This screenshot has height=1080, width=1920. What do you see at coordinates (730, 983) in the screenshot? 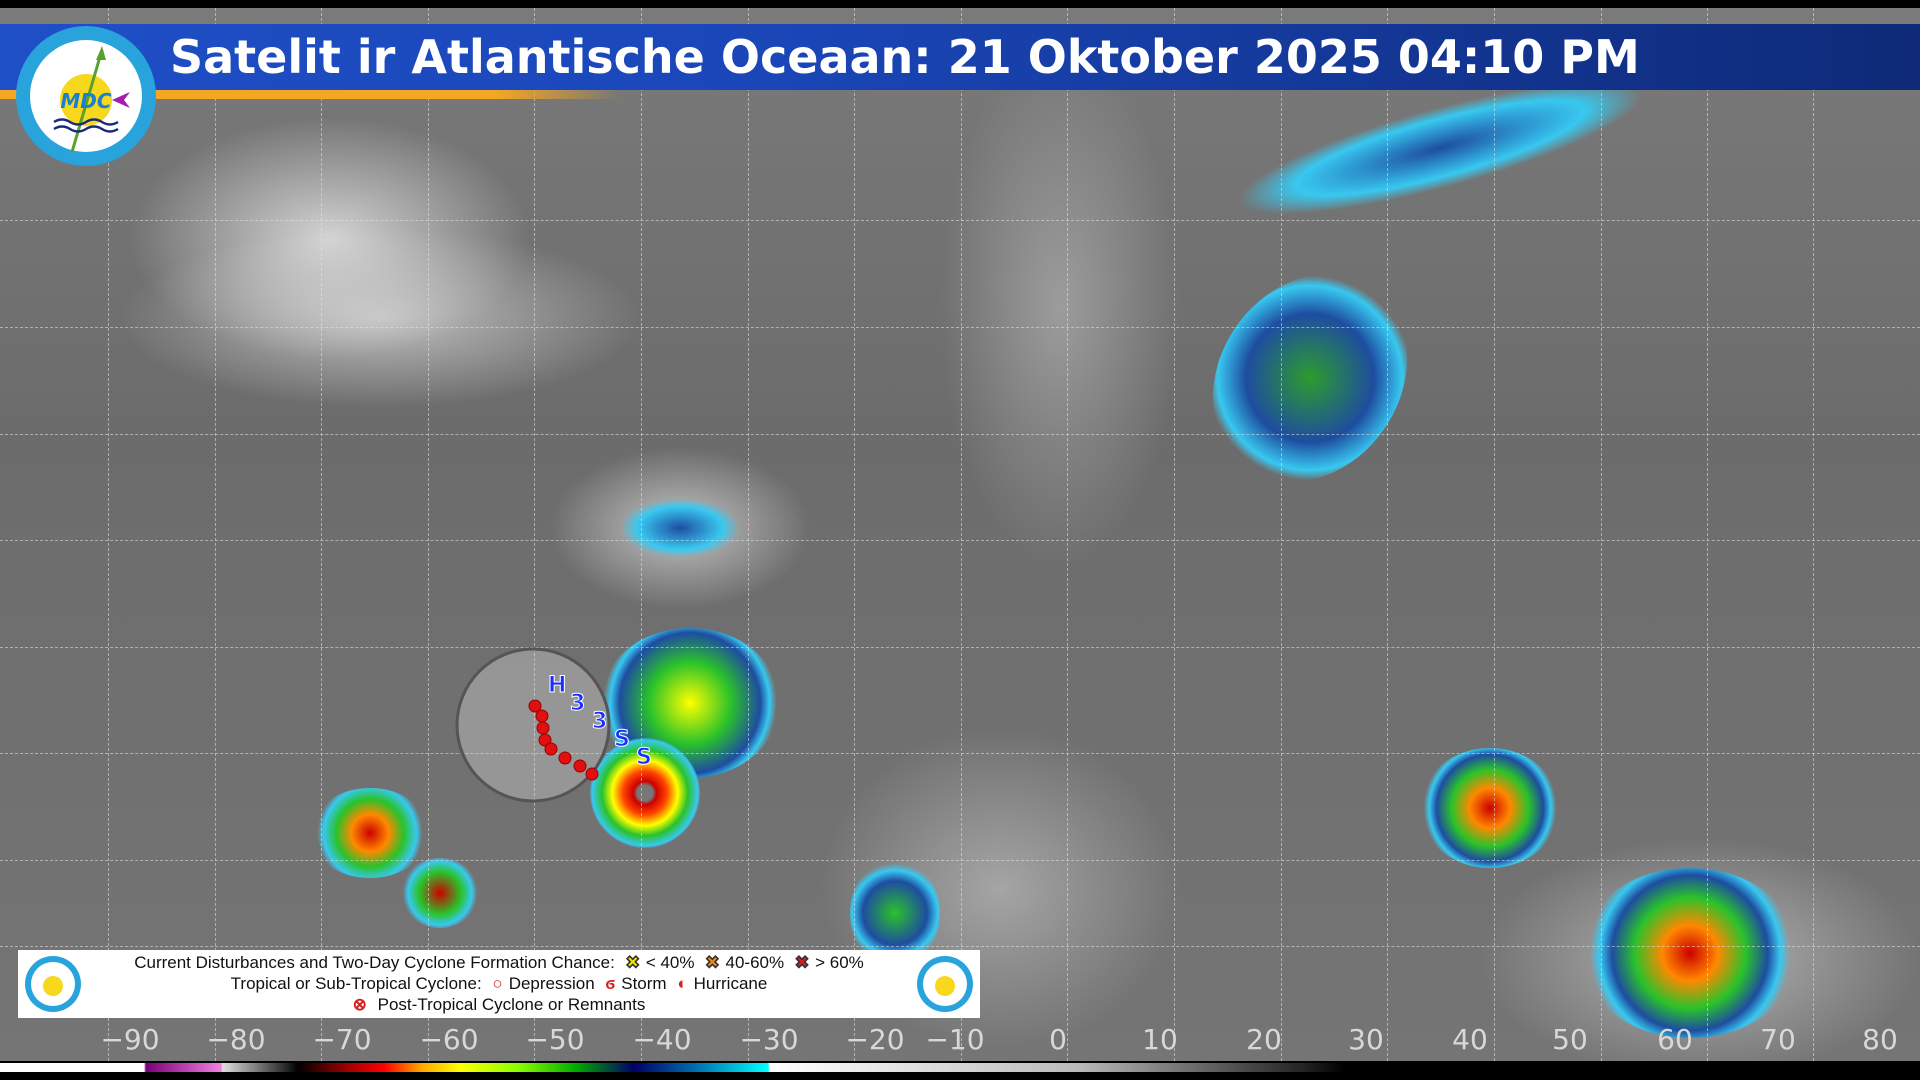
I see `legend-label: Hurricane` at bounding box center [730, 983].